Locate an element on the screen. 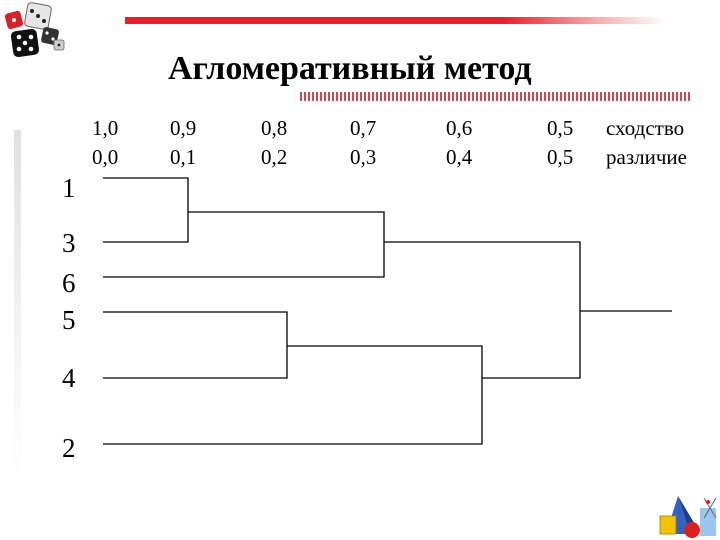  title-underline is located at coordinates (496, 96).